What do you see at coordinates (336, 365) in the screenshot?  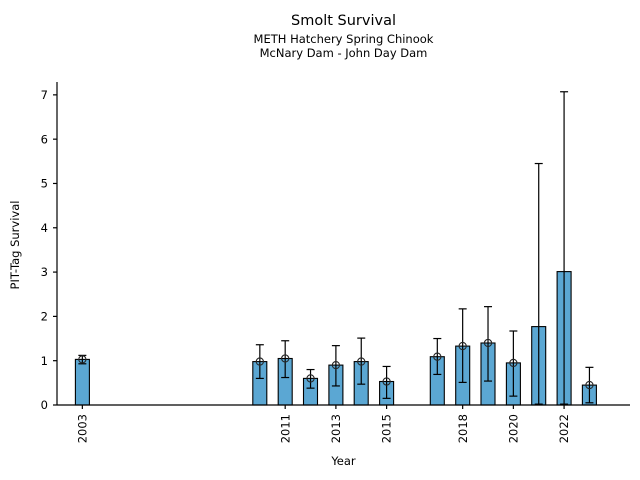 I see `marker-2013` at bounding box center [336, 365].